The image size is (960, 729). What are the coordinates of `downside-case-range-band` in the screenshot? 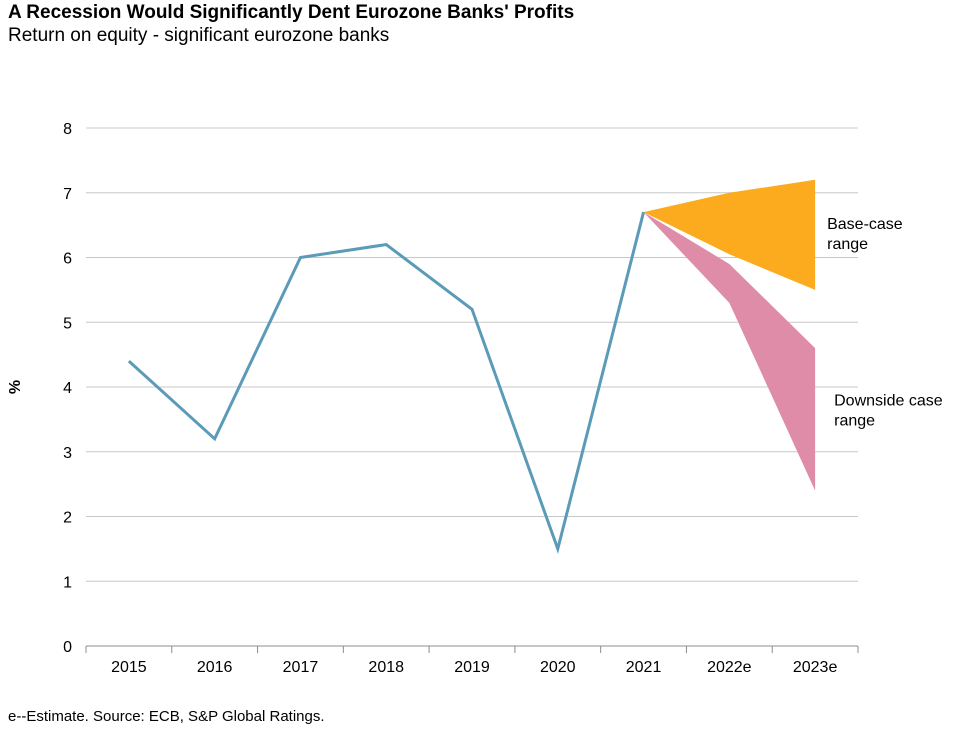 It's located at (729, 351).